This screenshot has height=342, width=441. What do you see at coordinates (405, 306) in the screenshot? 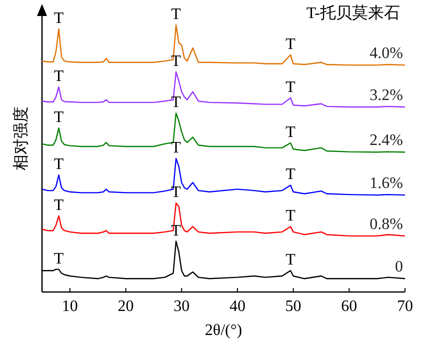
I see `x-tick-label: 70` at bounding box center [405, 306].